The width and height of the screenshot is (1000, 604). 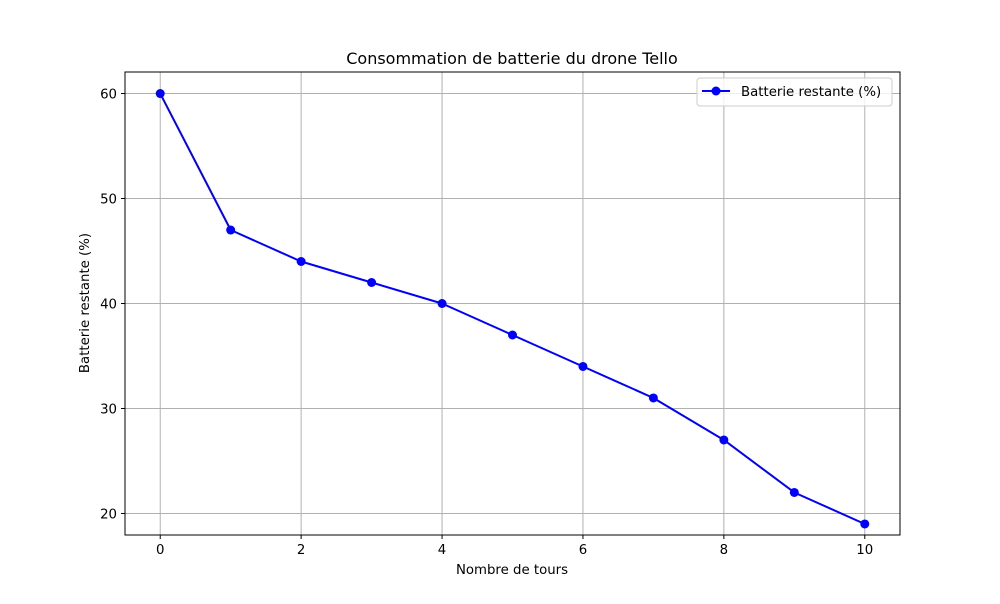 What do you see at coordinates (301, 550) in the screenshot?
I see `x-tick-label: 2` at bounding box center [301, 550].